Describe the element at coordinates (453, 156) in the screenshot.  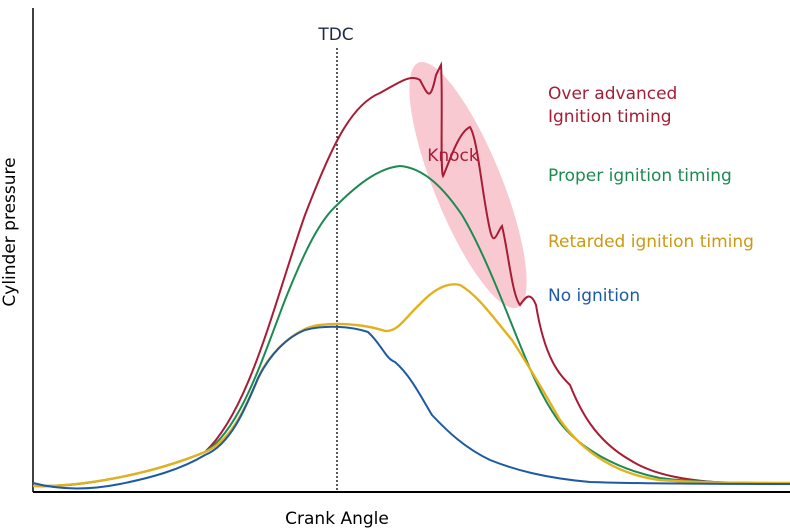
I see `knock-label: Knock` at that location.